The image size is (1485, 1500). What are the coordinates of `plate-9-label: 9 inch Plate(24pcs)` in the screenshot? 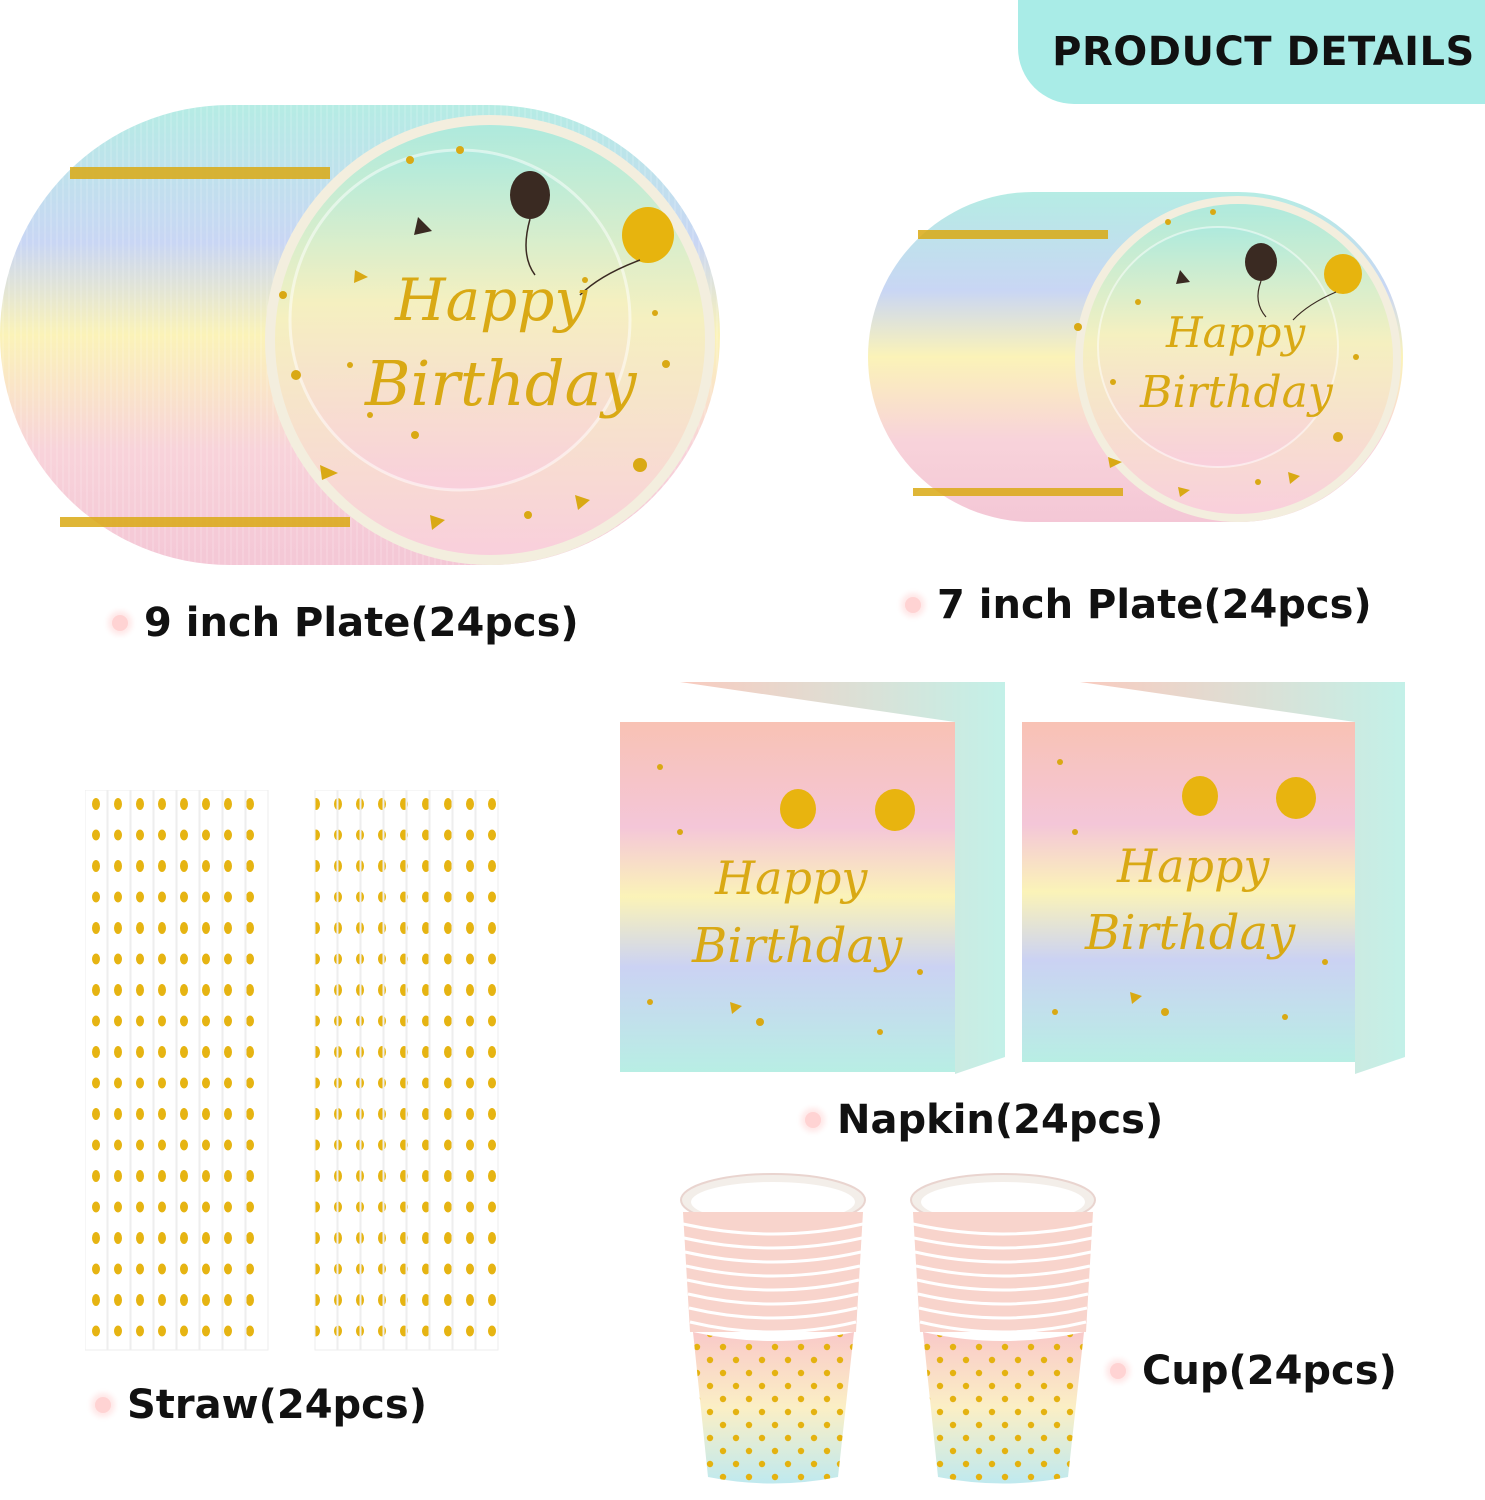 It's located at (361, 623).